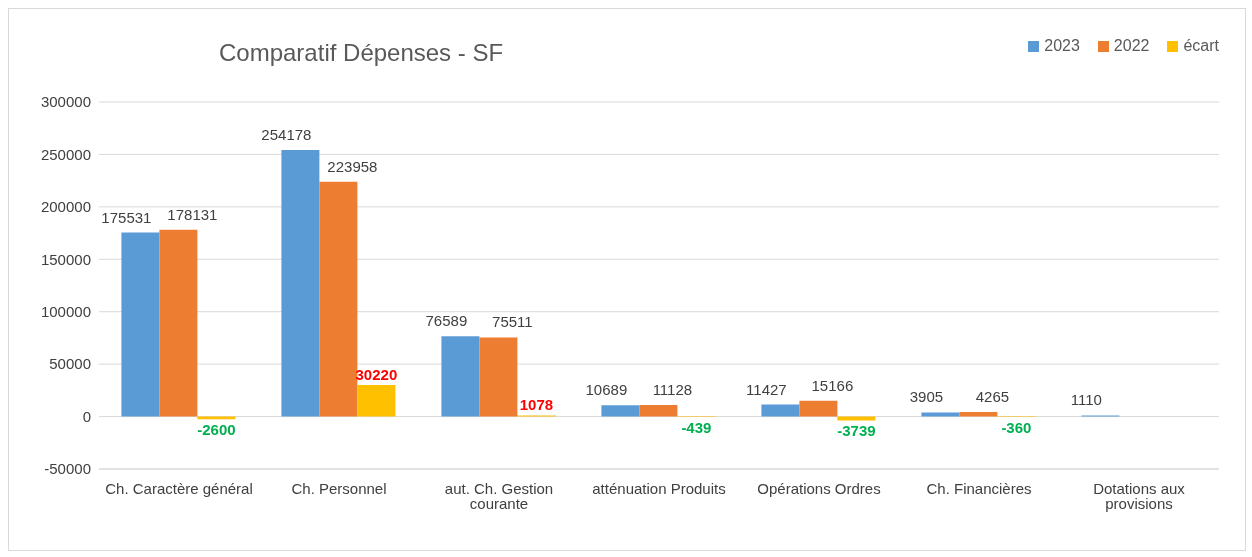 The image size is (1252, 557). Describe the element at coordinates (1200, 46) in the screenshot. I see `legend-label: écart` at that location.